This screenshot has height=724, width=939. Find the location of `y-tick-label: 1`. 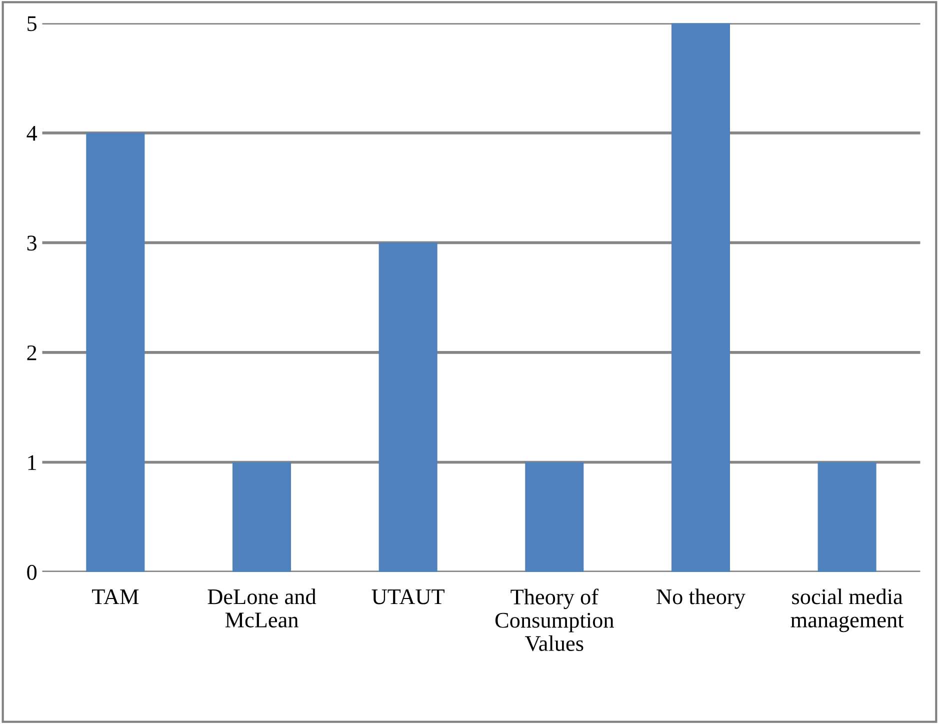

y-tick-label: 1 is located at coordinates (32, 462).